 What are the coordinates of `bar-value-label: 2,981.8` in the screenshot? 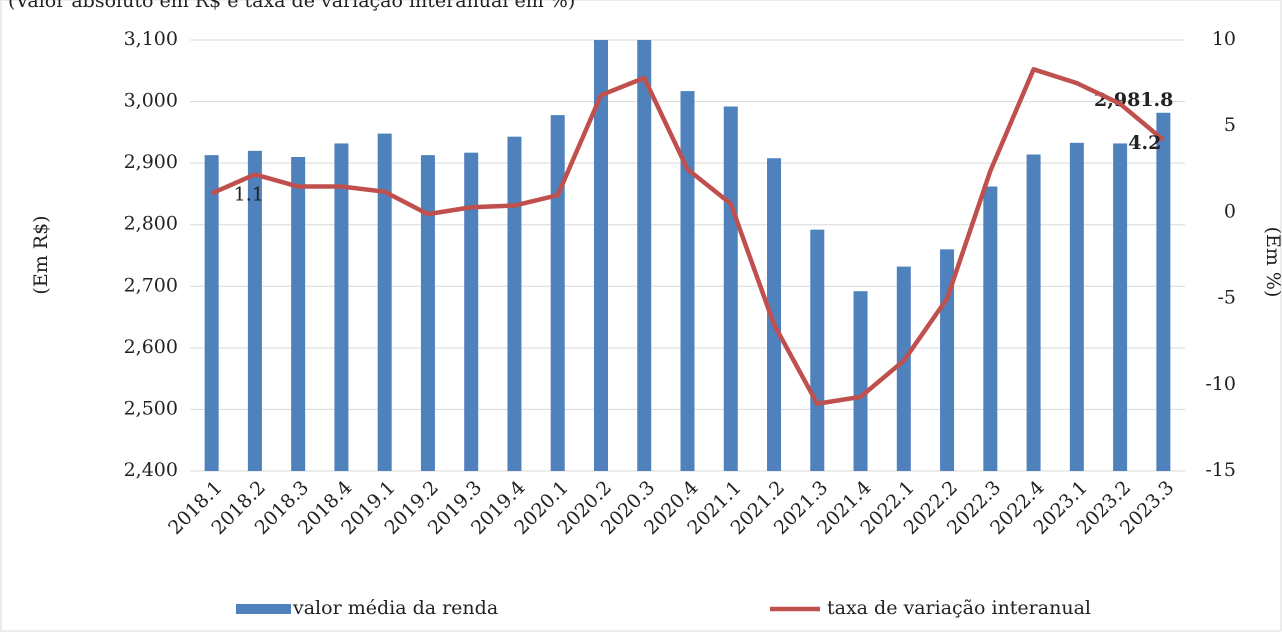 It's located at (1133, 100).